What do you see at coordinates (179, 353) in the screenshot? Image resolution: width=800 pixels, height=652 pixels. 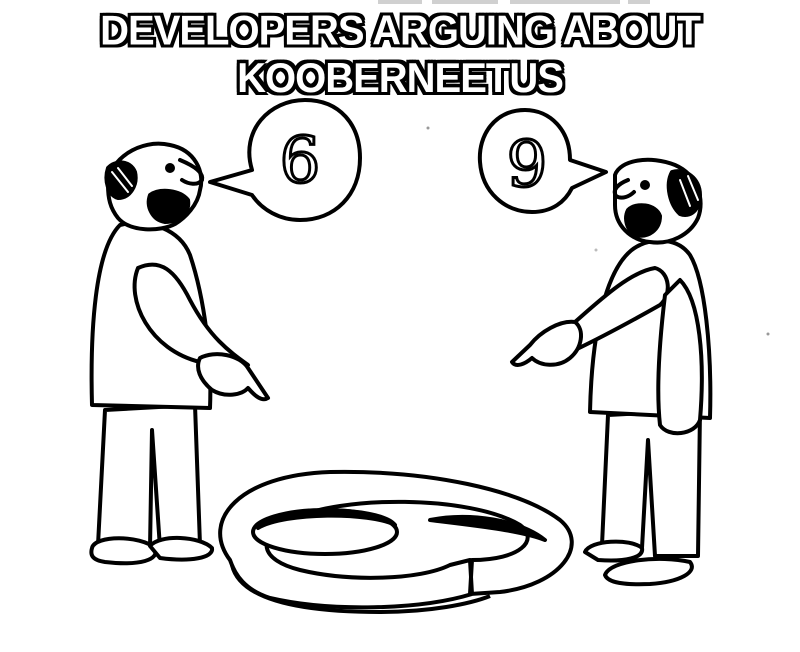 I see `man-left-illustration` at bounding box center [179, 353].